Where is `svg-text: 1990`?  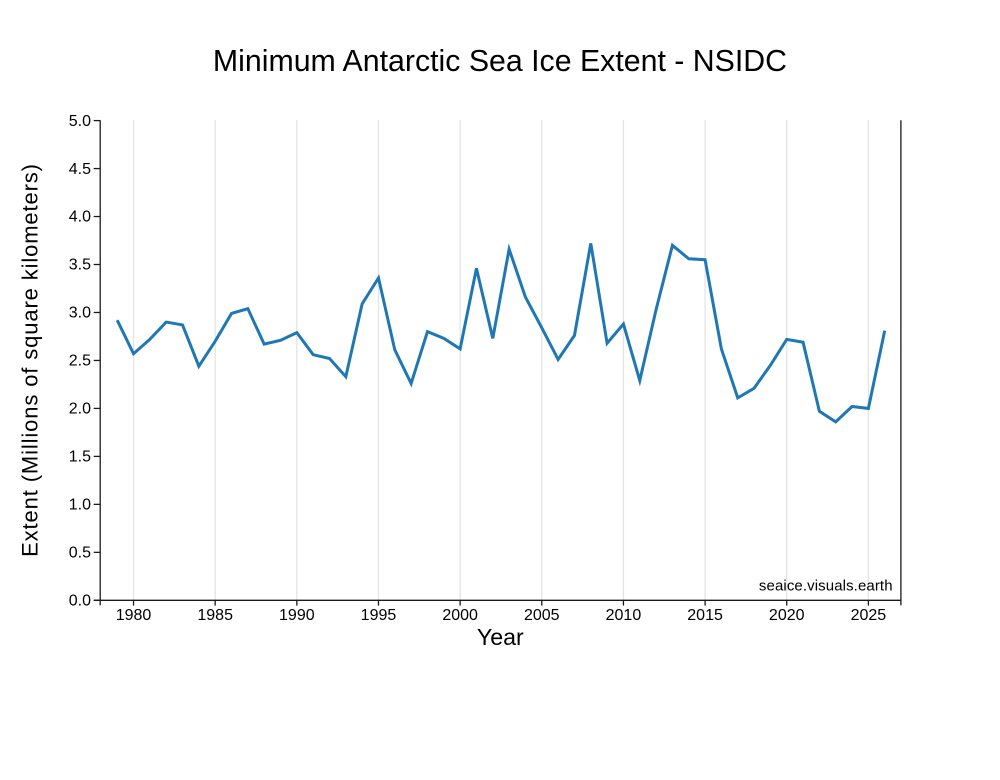 svg-text: 1990 is located at coordinates (297, 615).